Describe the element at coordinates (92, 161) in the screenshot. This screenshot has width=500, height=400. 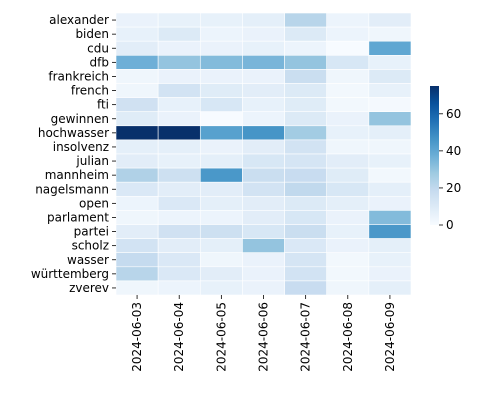
I see `y-tick-label: julian` at that location.